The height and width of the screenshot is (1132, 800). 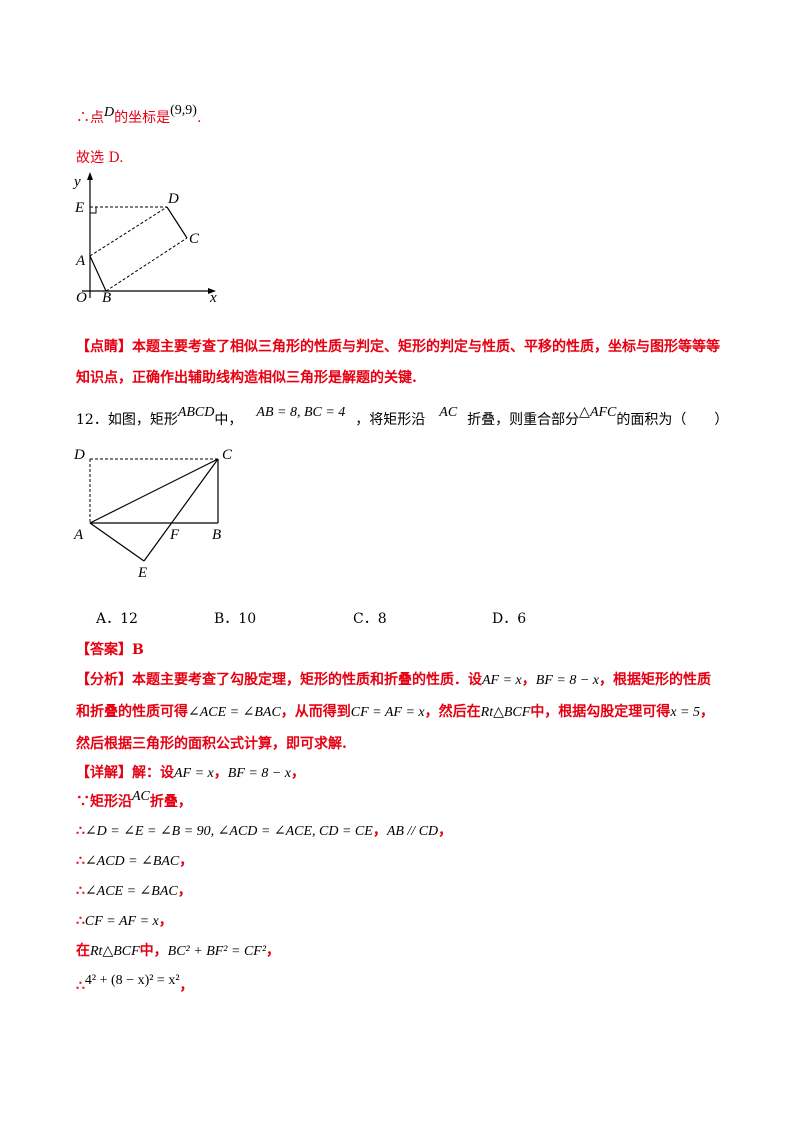 I want to click on math-cf-af-x: CF = AF = x, so click(x=121, y=921).